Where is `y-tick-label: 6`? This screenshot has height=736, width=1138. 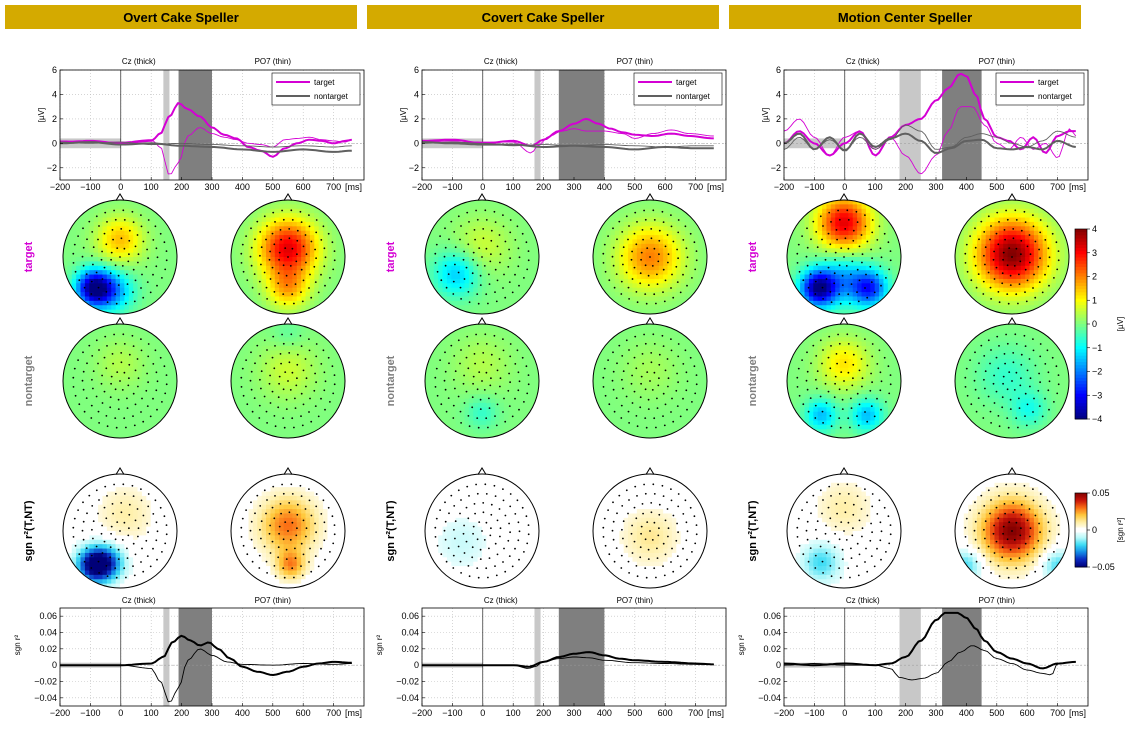 y-tick-label: 6 is located at coordinates (416, 70).